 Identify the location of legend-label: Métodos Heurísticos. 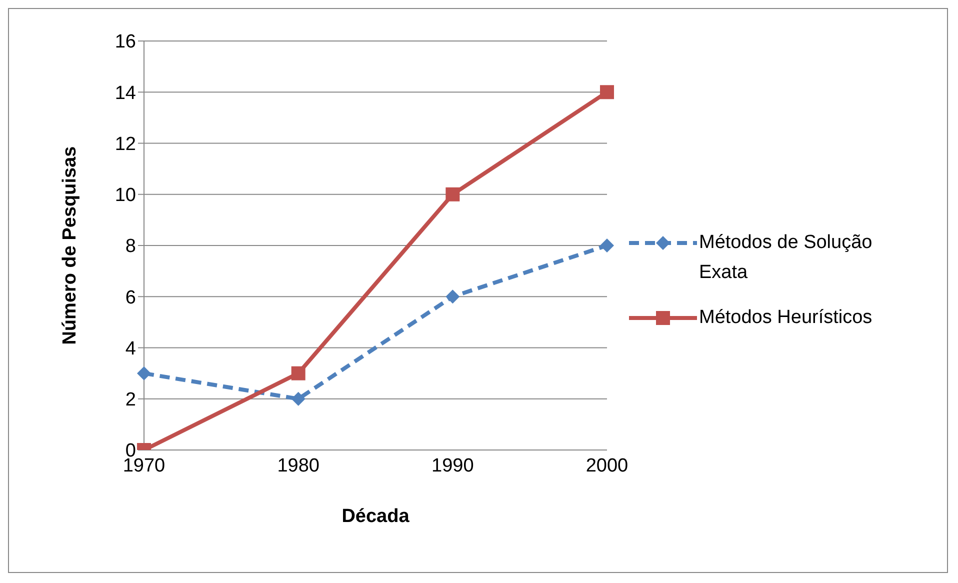
(786, 318).